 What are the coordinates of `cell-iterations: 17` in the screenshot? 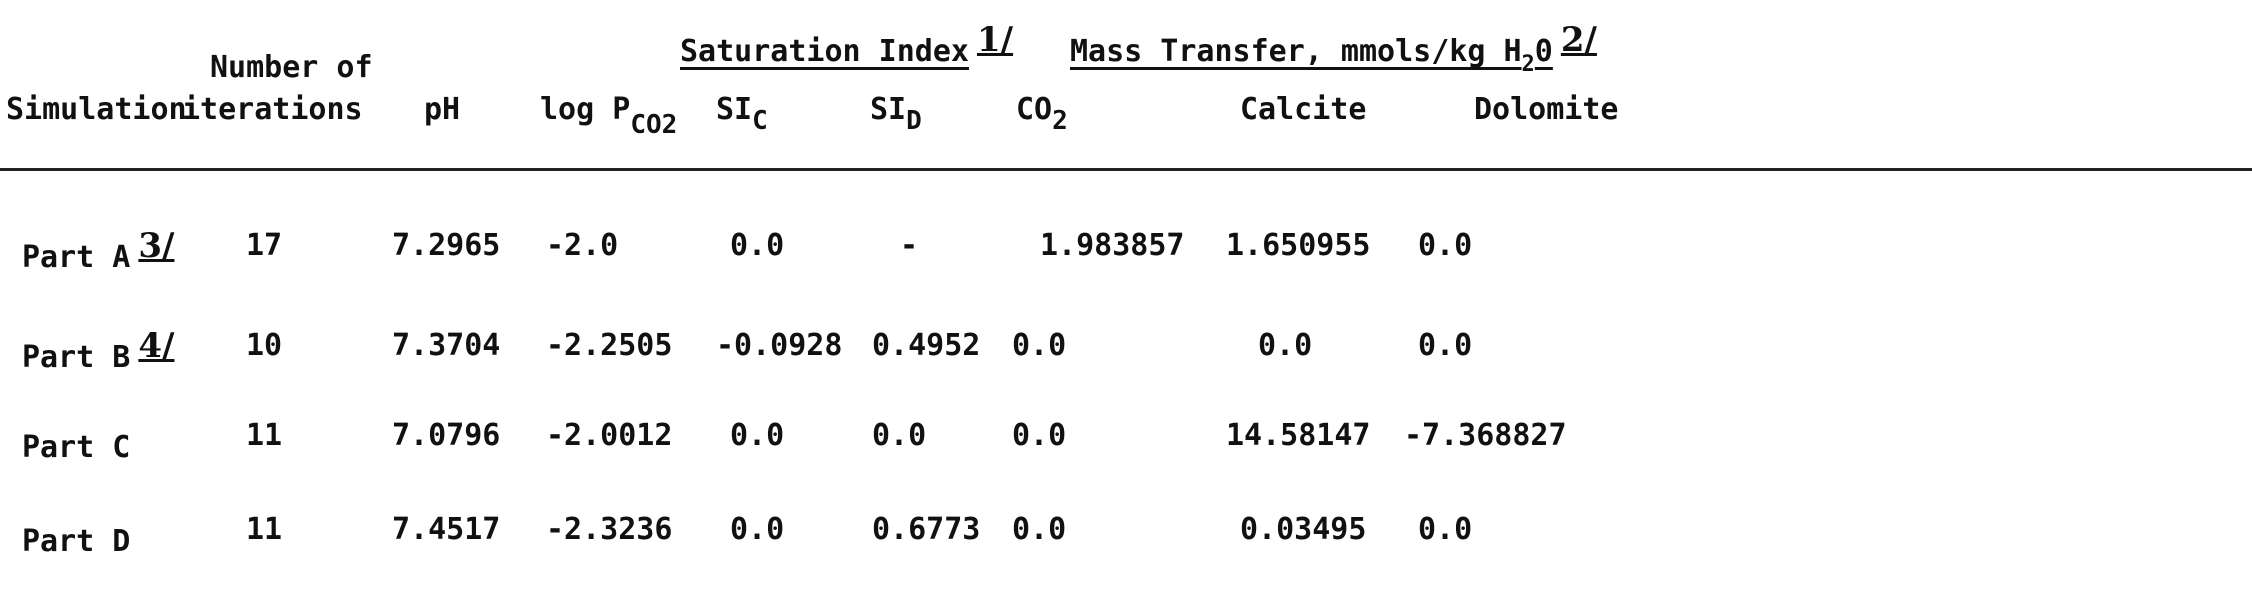 It's located at (264, 245).